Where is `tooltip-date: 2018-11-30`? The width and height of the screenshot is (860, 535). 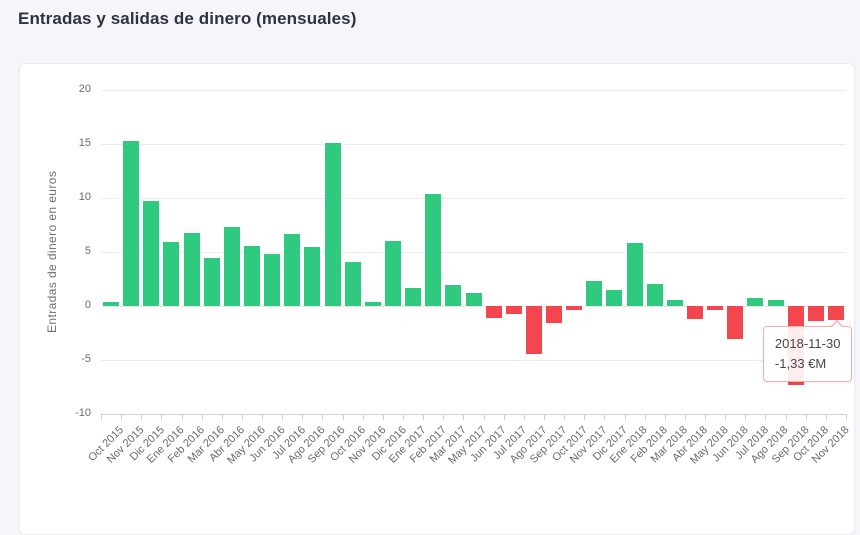
tooltip-date: 2018-11-30 is located at coordinates (807, 344).